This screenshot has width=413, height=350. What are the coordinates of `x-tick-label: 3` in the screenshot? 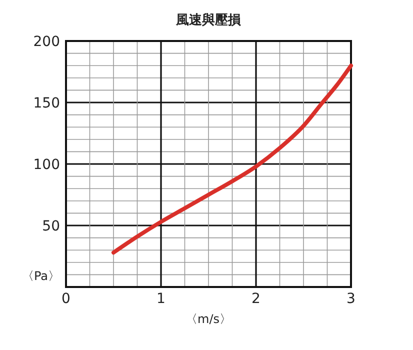 It's located at (351, 299).